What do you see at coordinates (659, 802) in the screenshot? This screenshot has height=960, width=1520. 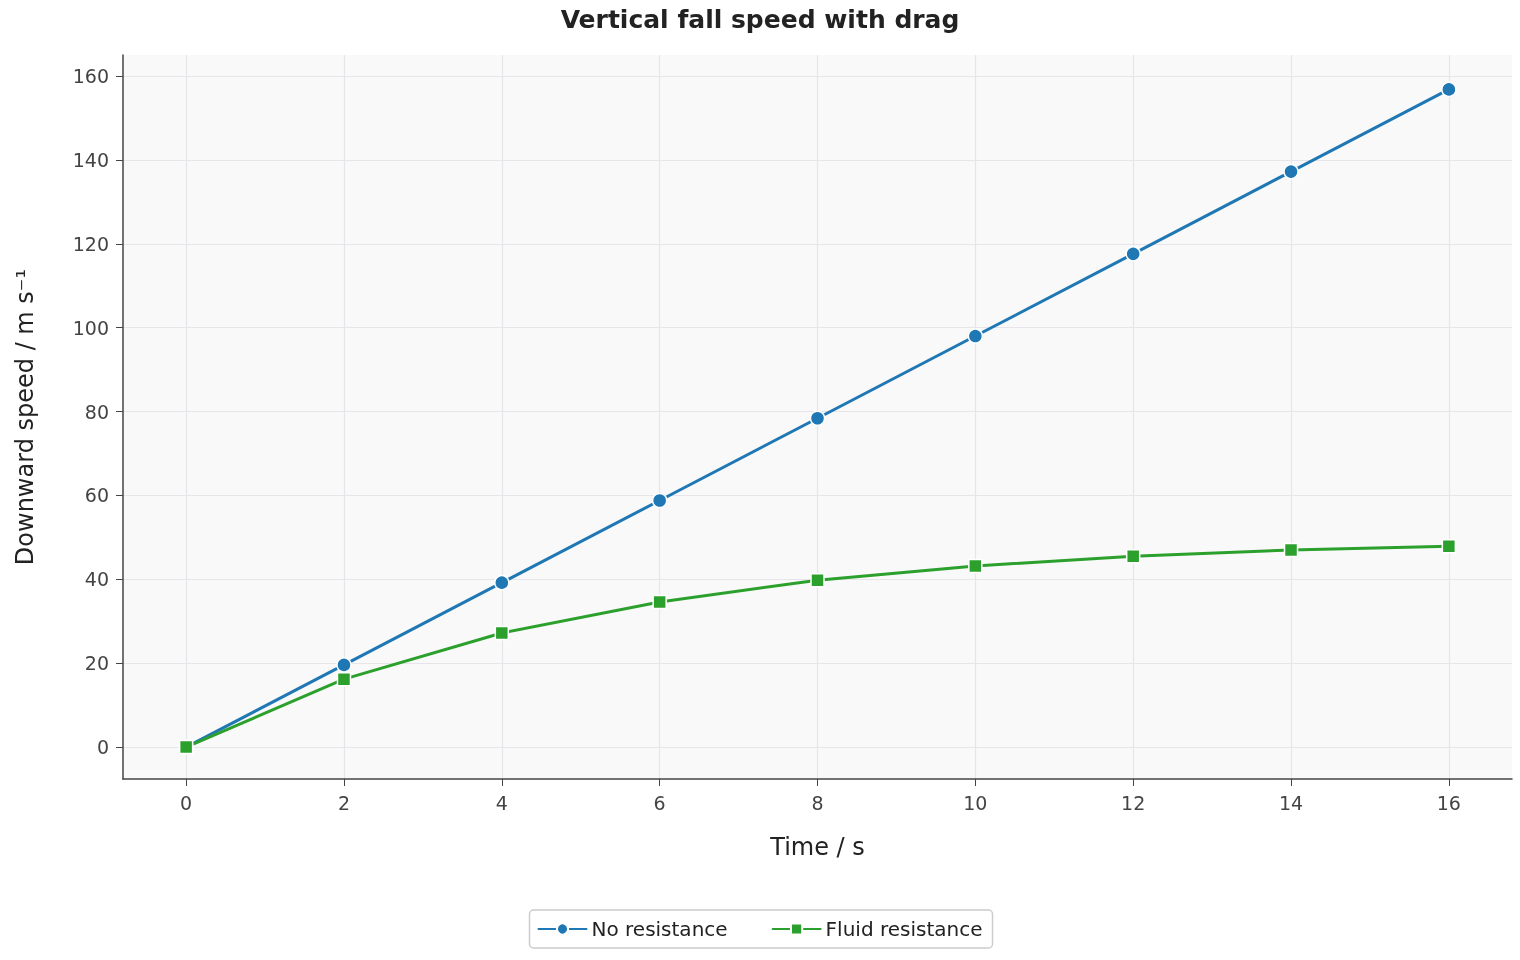 I see `x-tick-label: 6` at bounding box center [659, 802].